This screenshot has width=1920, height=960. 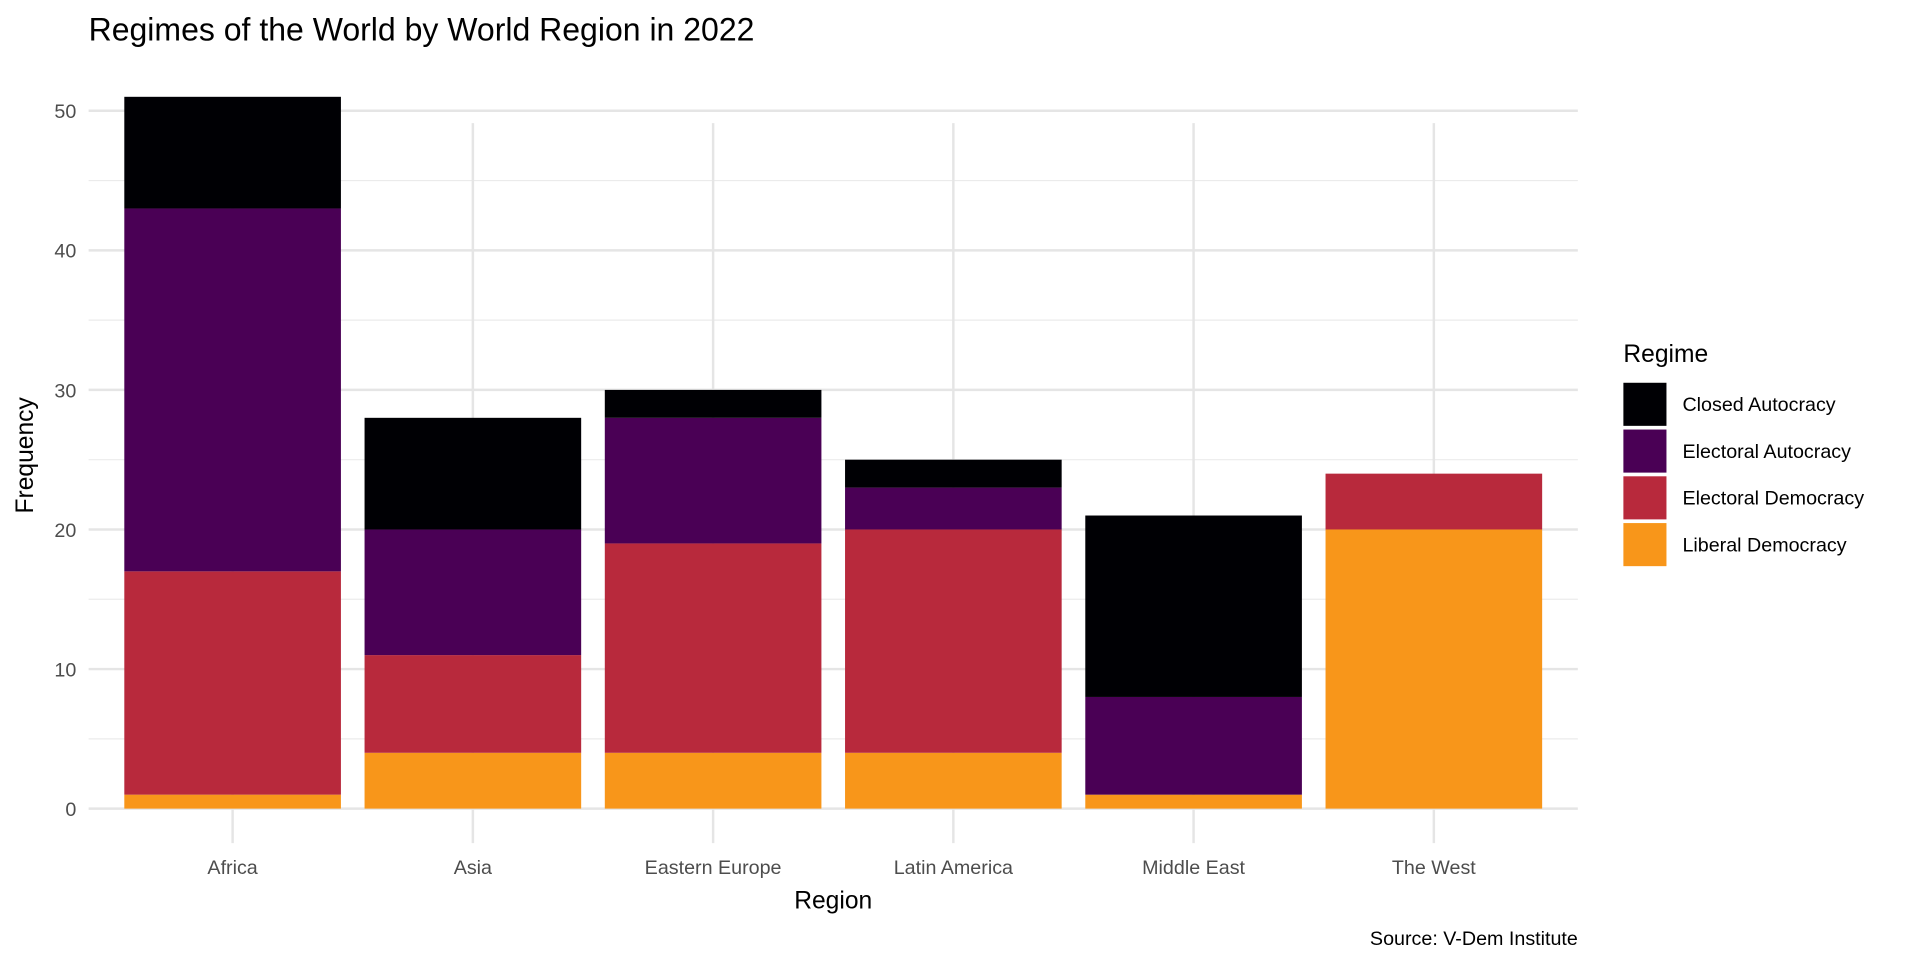 What do you see at coordinates (65, 391) in the screenshot?
I see `y-tick-label: 30` at bounding box center [65, 391].